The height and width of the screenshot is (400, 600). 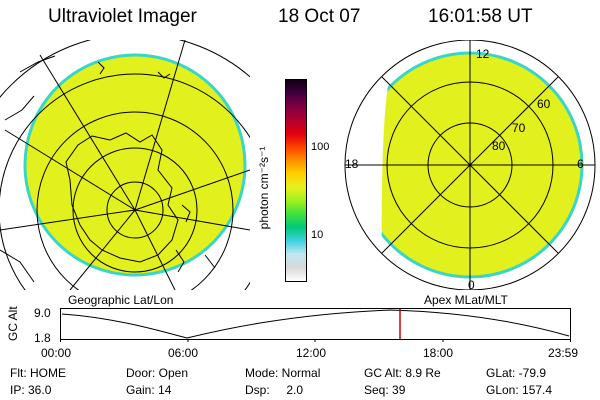 I want to click on status-gc-alt: GC Alt: 8.9 Re, so click(x=402, y=373).